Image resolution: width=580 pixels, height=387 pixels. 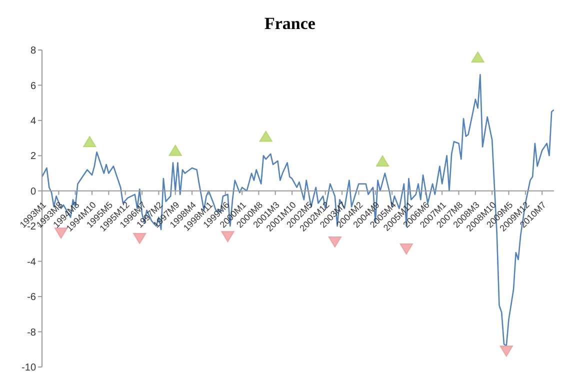 What do you see at coordinates (33, 121) in the screenshot?
I see `y-tick-label: 4` at bounding box center [33, 121].